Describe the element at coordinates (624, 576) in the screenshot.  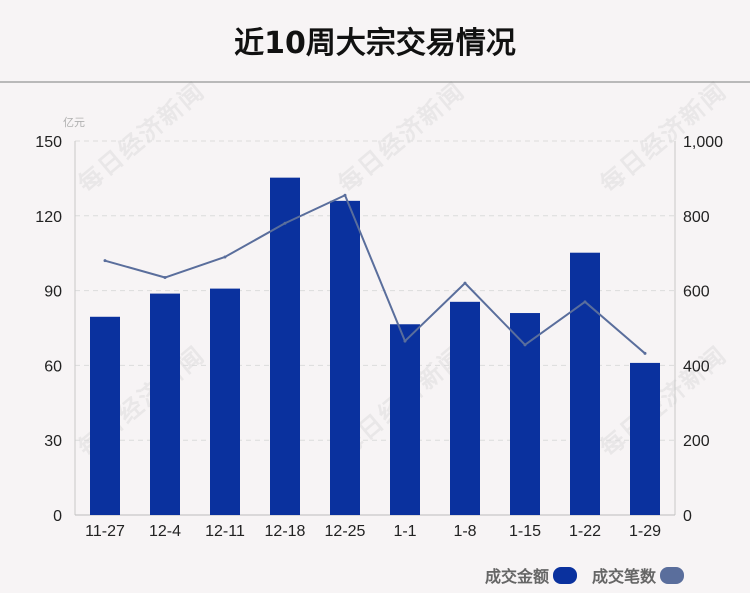
I see `legend-count-label: 成交笔数` at that location.